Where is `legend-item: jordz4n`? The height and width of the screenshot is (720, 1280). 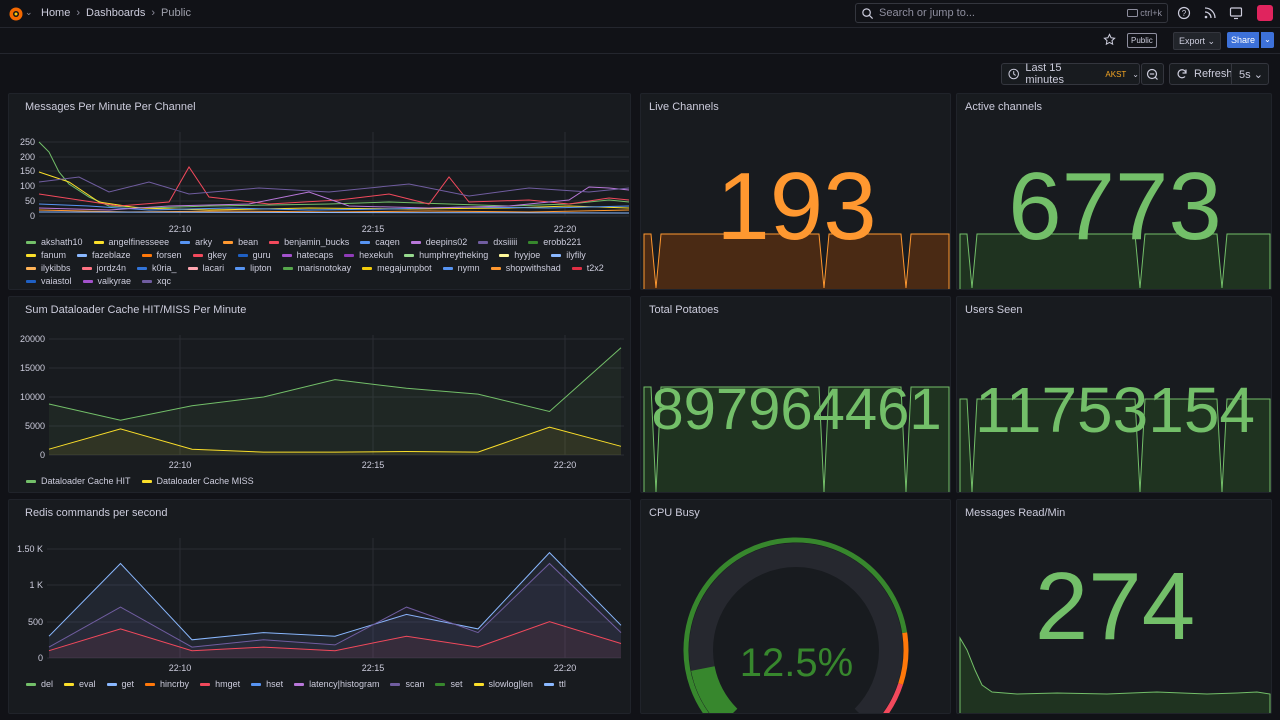
legend-item: jordz4n is located at coordinates (103, 268).